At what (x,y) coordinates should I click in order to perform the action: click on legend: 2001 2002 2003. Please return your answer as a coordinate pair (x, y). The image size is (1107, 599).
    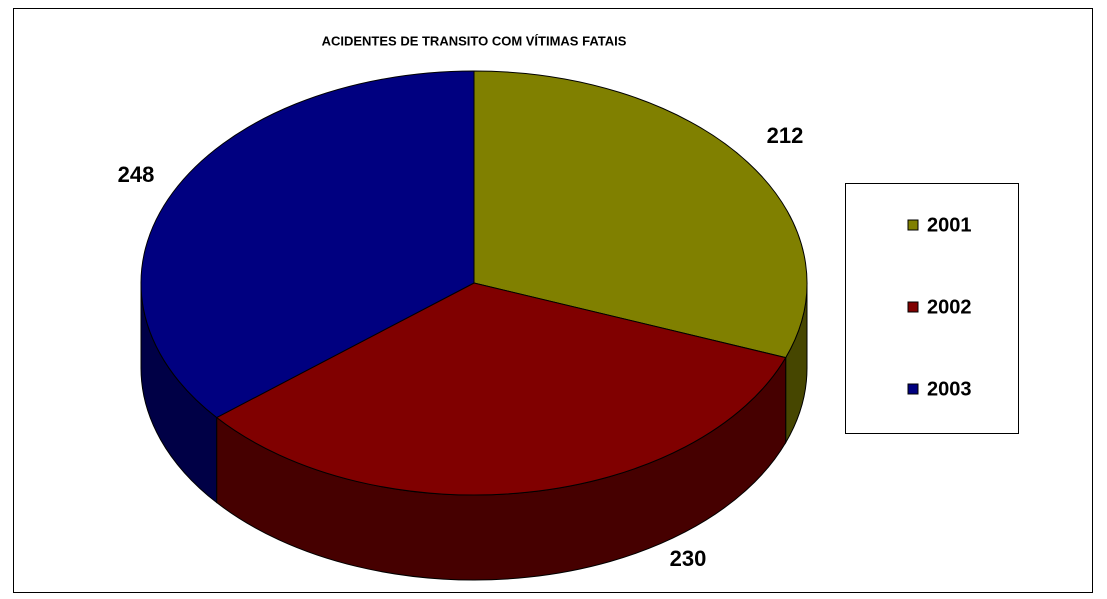
    Looking at the image, I should click on (939, 307).